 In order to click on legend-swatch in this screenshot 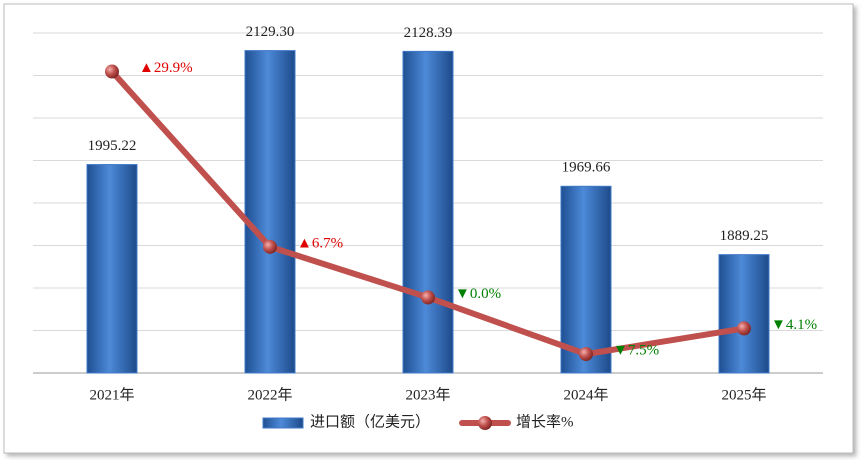, I will do `click(283, 423)`.